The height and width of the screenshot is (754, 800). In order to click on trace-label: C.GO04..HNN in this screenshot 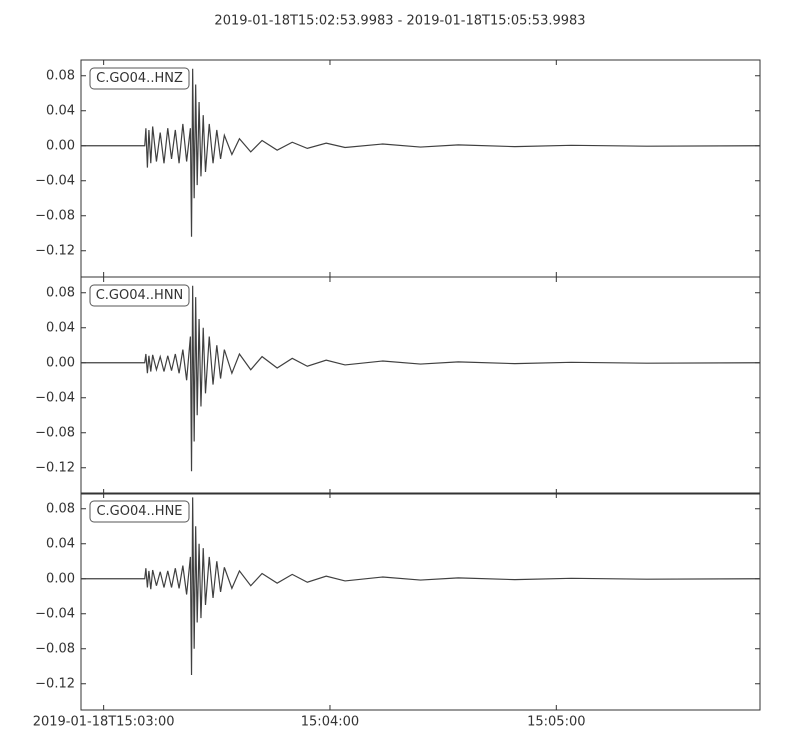, I will do `click(140, 295)`.